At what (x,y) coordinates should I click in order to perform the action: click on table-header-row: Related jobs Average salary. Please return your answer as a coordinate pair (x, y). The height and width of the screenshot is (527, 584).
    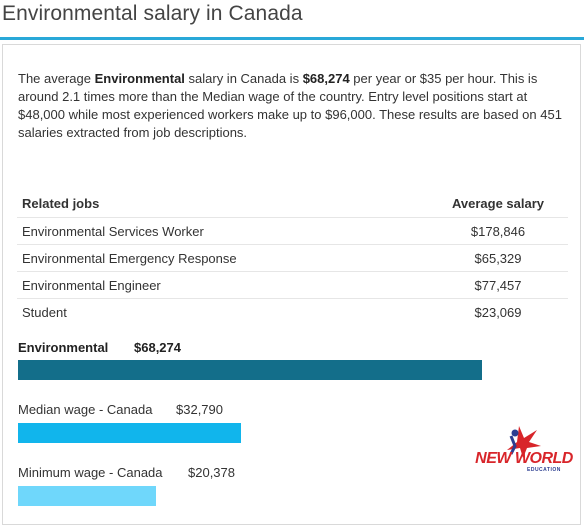
    Looking at the image, I should click on (292, 203).